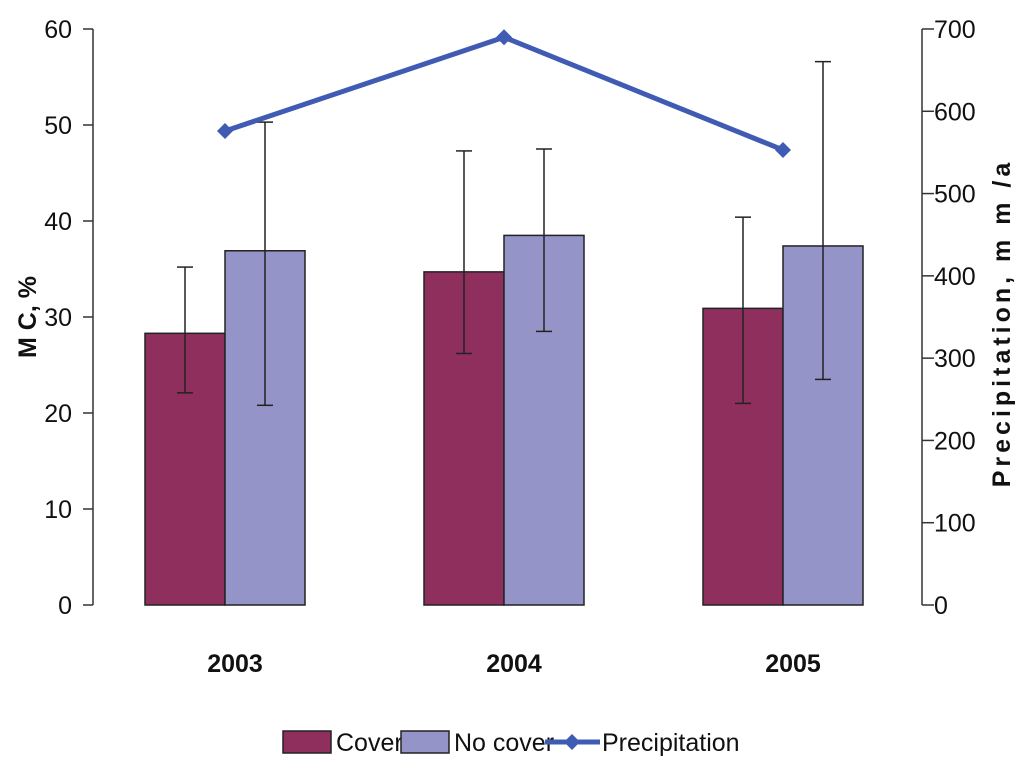 The height and width of the screenshot is (769, 1022). What do you see at coordinates (307, 742) in the screenshot?
I see `legend-swatch-cover` at bounding box center [307, 742].